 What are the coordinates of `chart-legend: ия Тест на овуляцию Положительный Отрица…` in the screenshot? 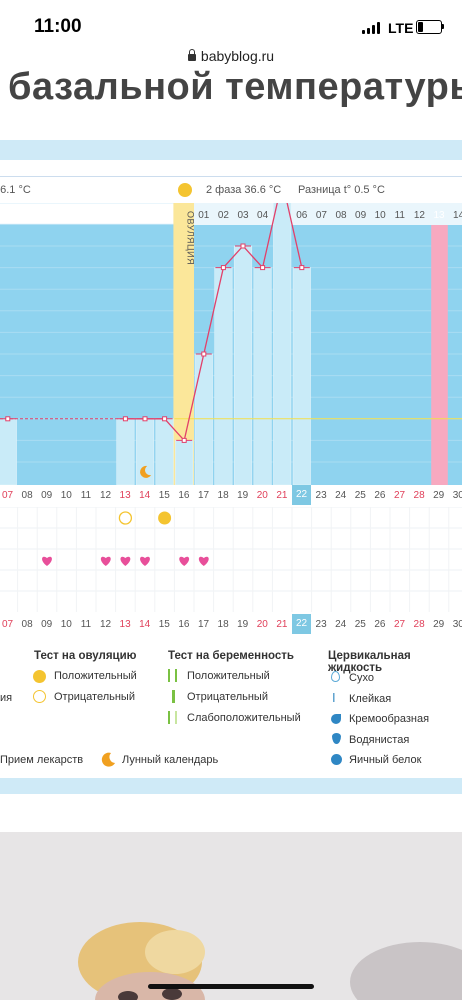 It's located at (231, 709).